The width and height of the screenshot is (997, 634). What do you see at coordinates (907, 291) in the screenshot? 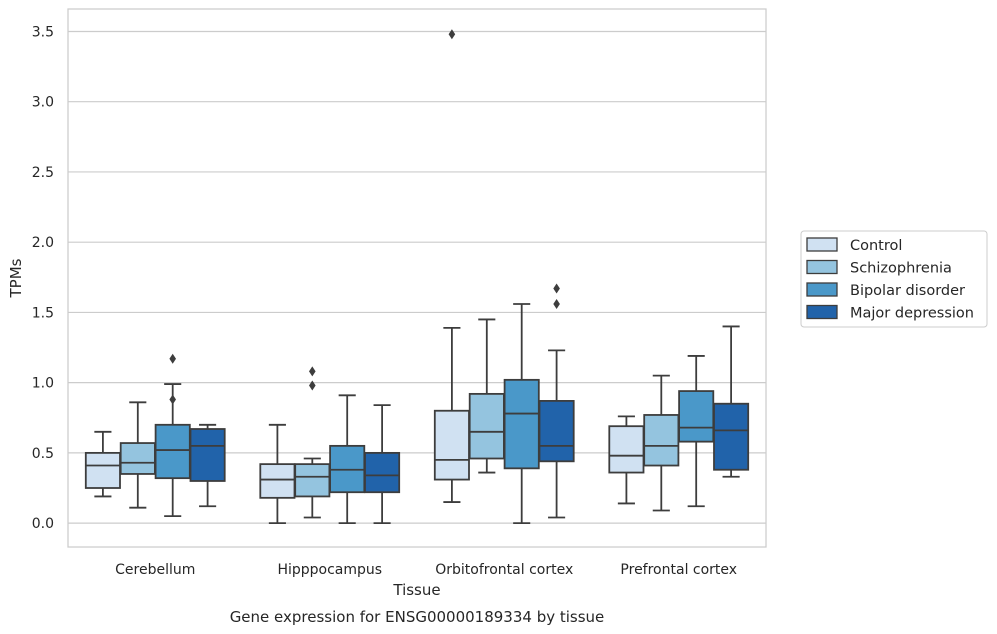
I see `legend-label: Bipolar disorder` at bounding box center [907, 291].